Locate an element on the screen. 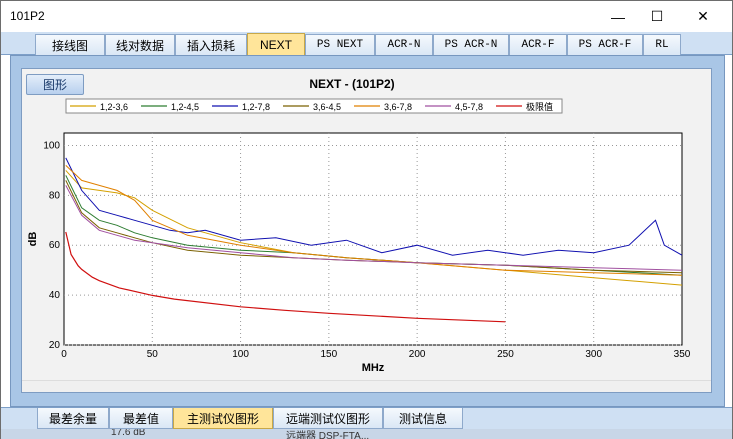  minimize-icon: — is located at coordinates (618, 16).